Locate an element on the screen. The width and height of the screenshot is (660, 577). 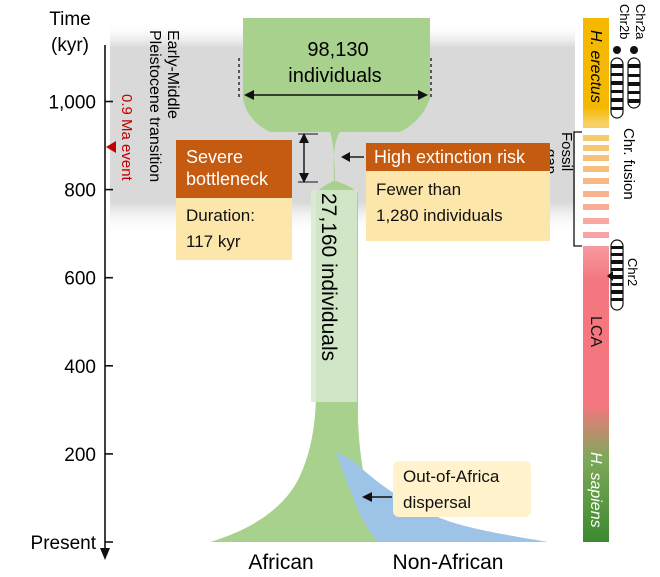
duration-arrow-bottom-head is located at coordinates (304, 178).